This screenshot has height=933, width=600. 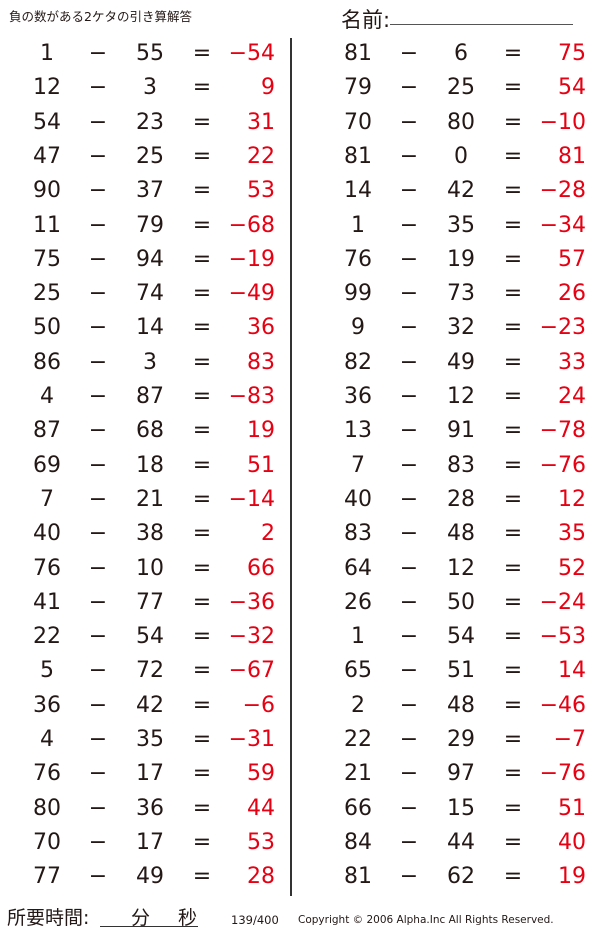 I want to click on answer: 19, so click(x=572, y=877).